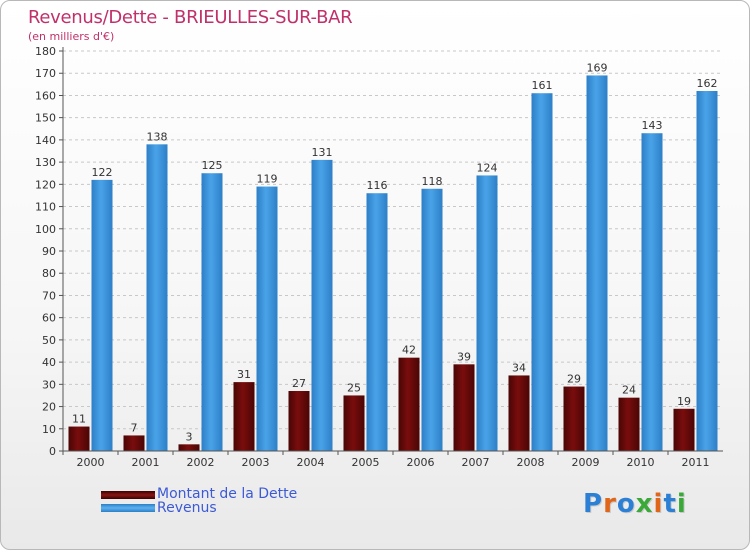  I want to click on x-tick-label: 2008, so click(531, 462).